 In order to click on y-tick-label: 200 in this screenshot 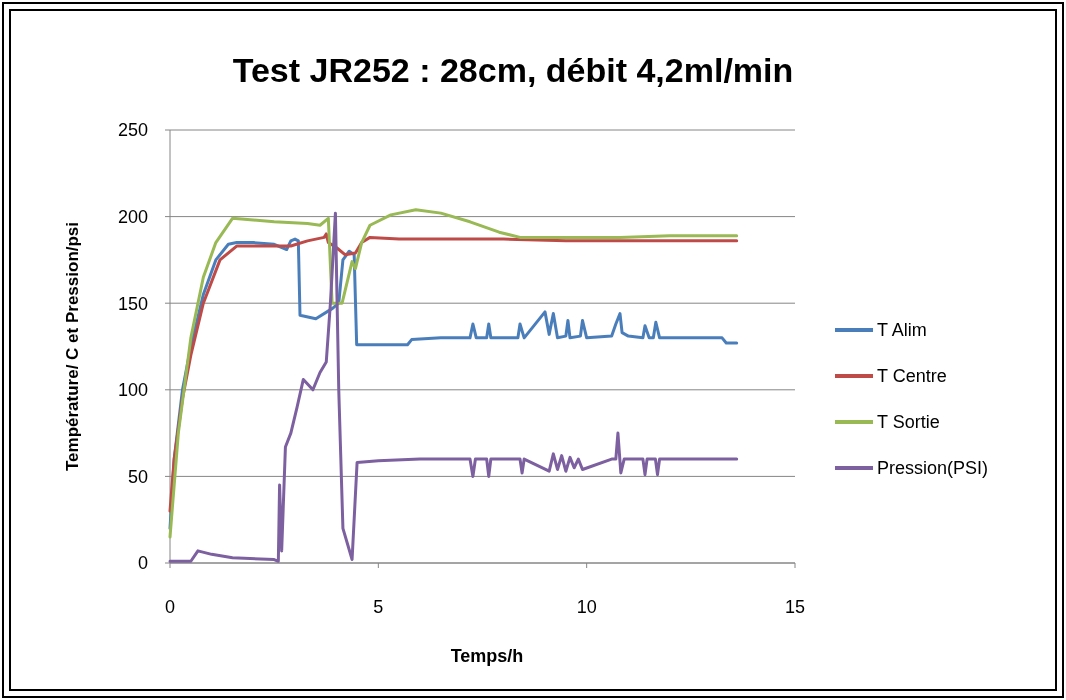, I will do `click(132, 216)`.